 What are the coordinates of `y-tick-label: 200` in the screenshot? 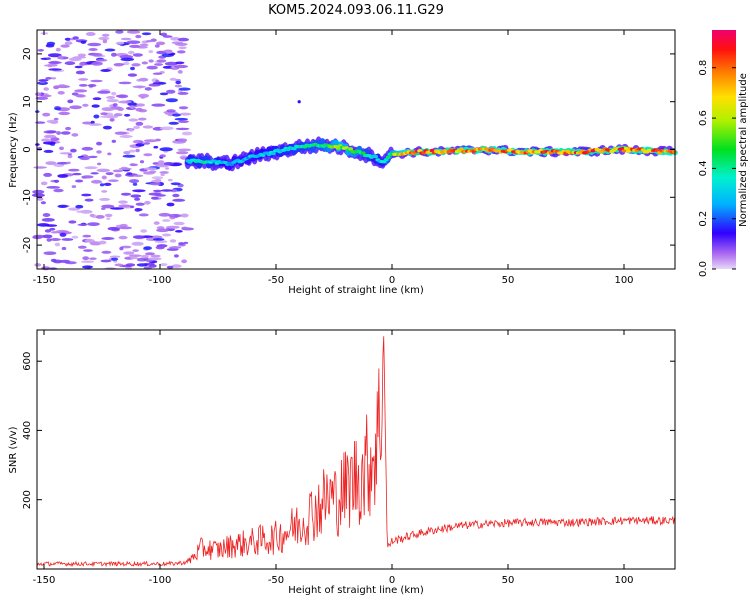 It's located at (27, 499).